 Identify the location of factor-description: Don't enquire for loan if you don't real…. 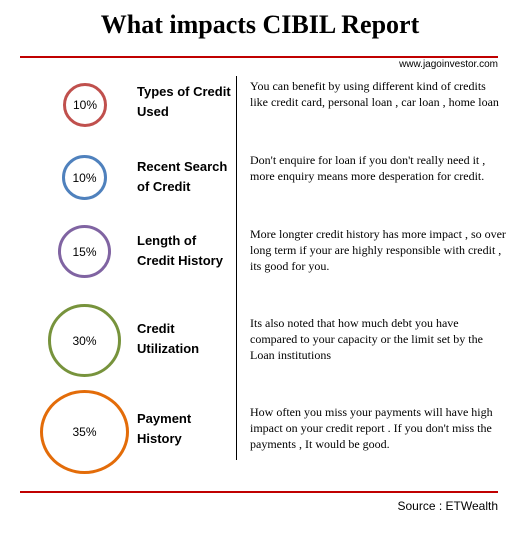
(378, 168).